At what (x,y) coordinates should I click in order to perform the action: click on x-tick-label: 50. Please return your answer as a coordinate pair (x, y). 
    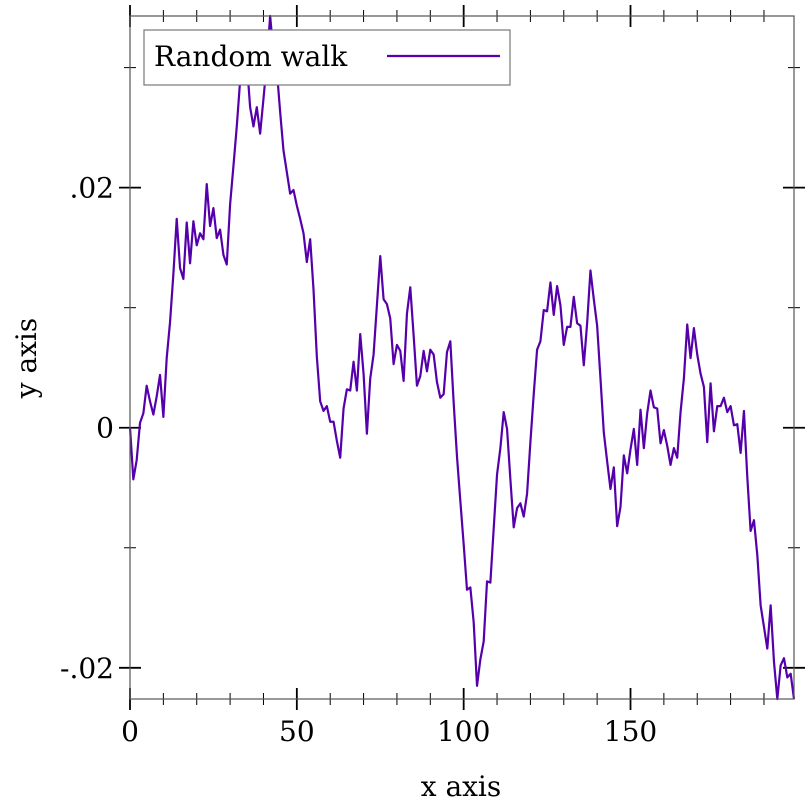
    Looking at the image, I should click on (297, 731).